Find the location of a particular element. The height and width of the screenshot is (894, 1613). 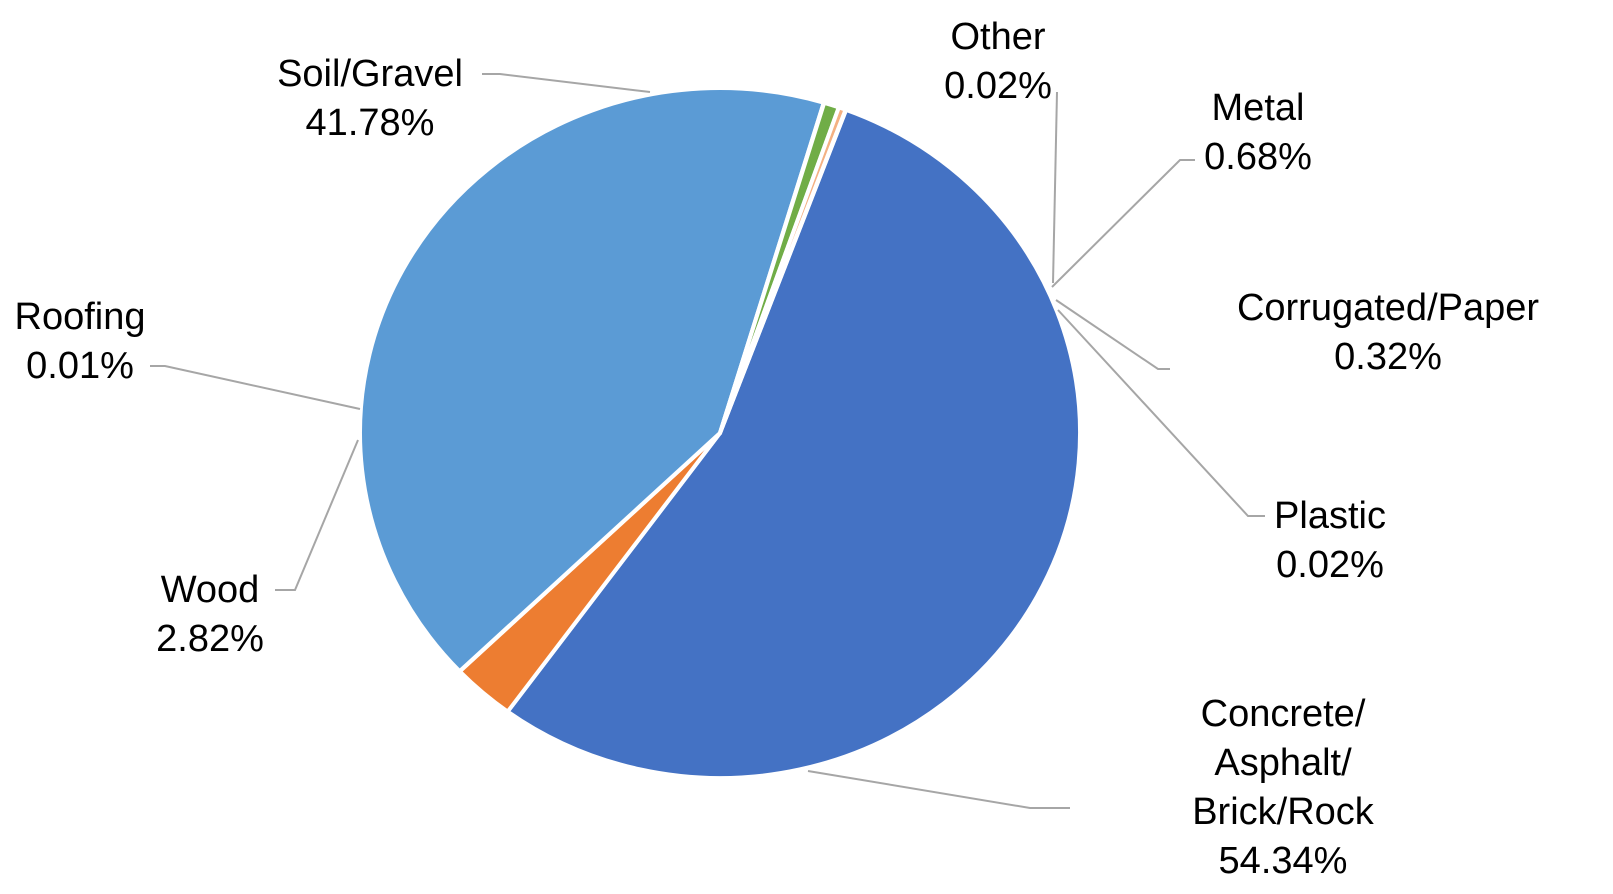

leader-line-soil-gravel is located at coordinates (566, 83).